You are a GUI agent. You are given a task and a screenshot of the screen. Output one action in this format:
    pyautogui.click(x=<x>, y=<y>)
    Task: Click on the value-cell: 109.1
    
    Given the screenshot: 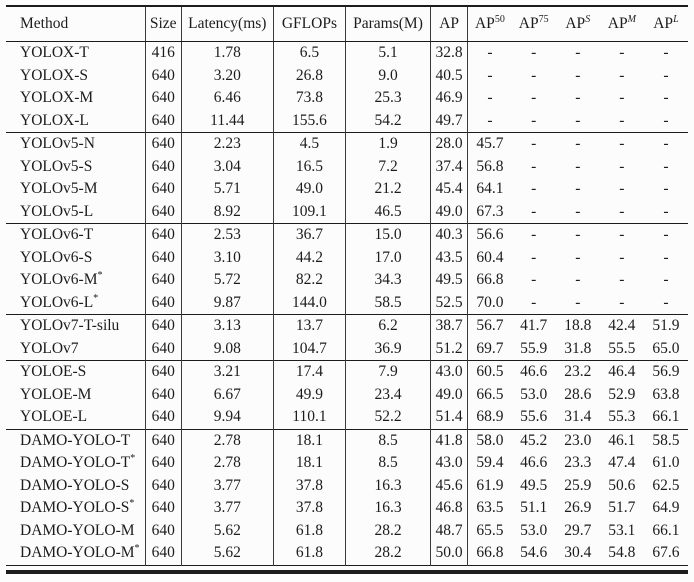 What is the action you would take?
    pyautogui.click(x=309, y=212)
    